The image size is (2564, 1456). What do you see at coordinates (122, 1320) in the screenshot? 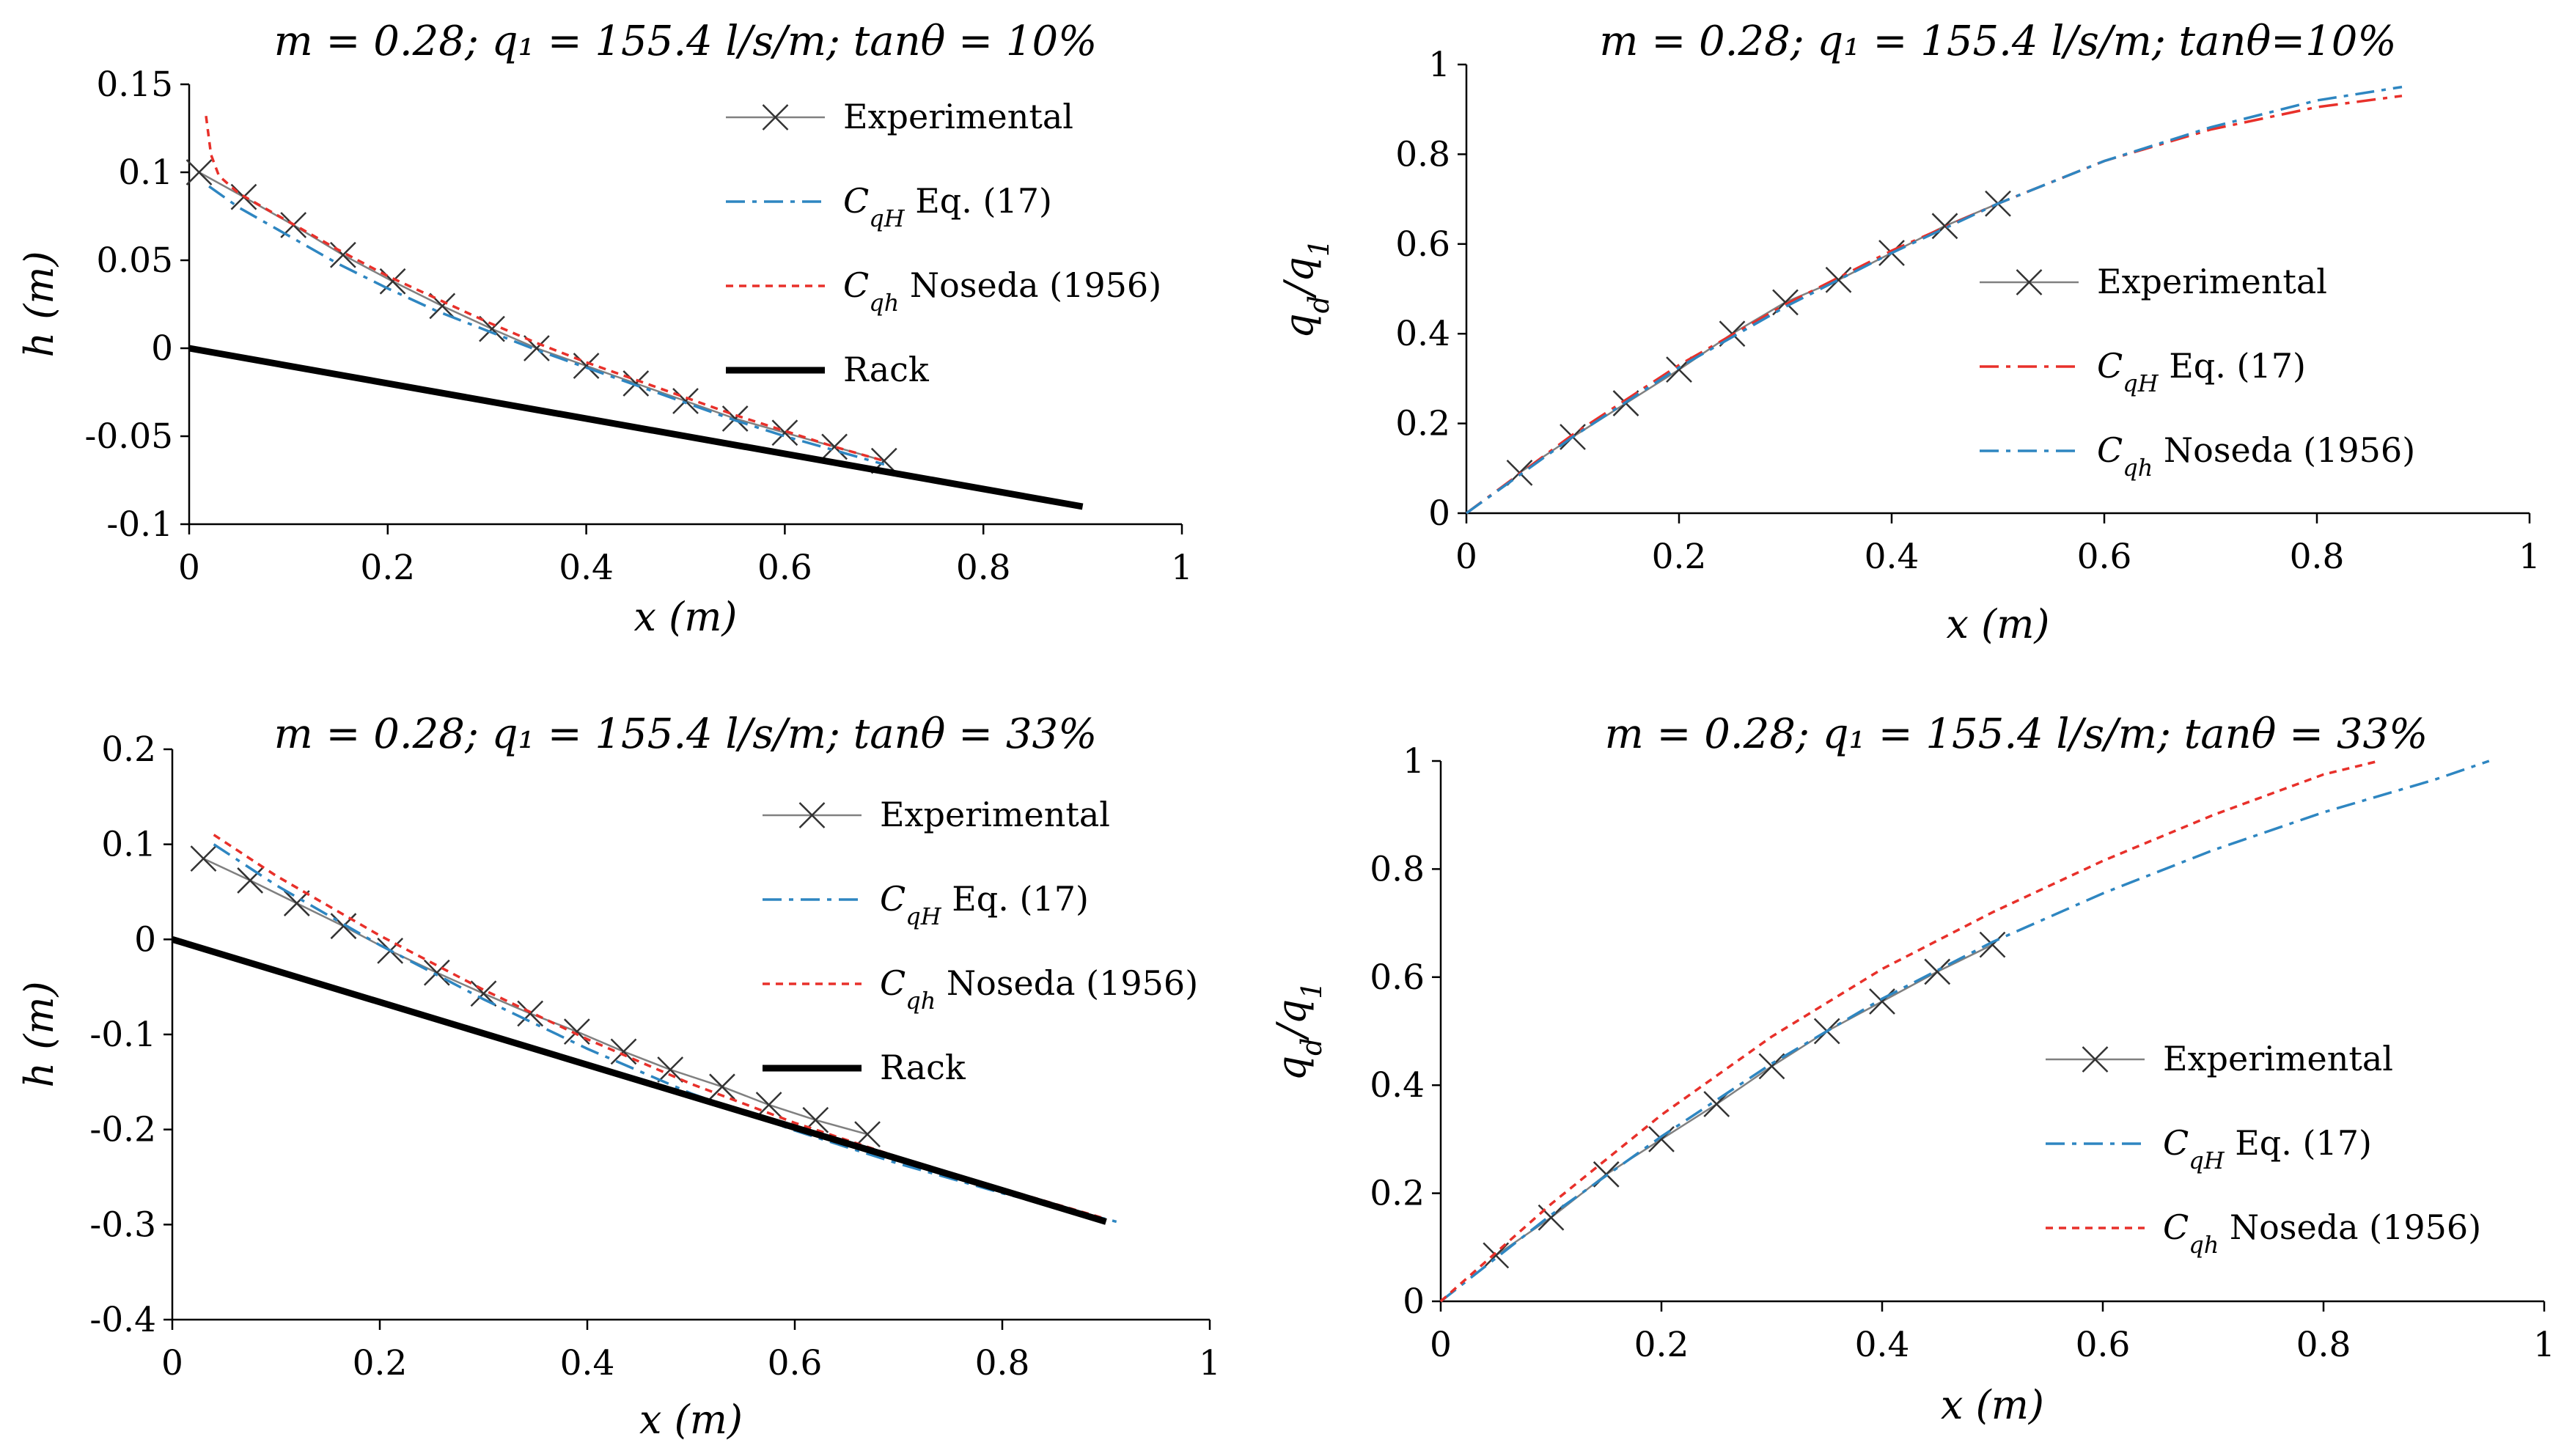
I see `y-tick-label: -0.4` at bounding box center [122, 1320].